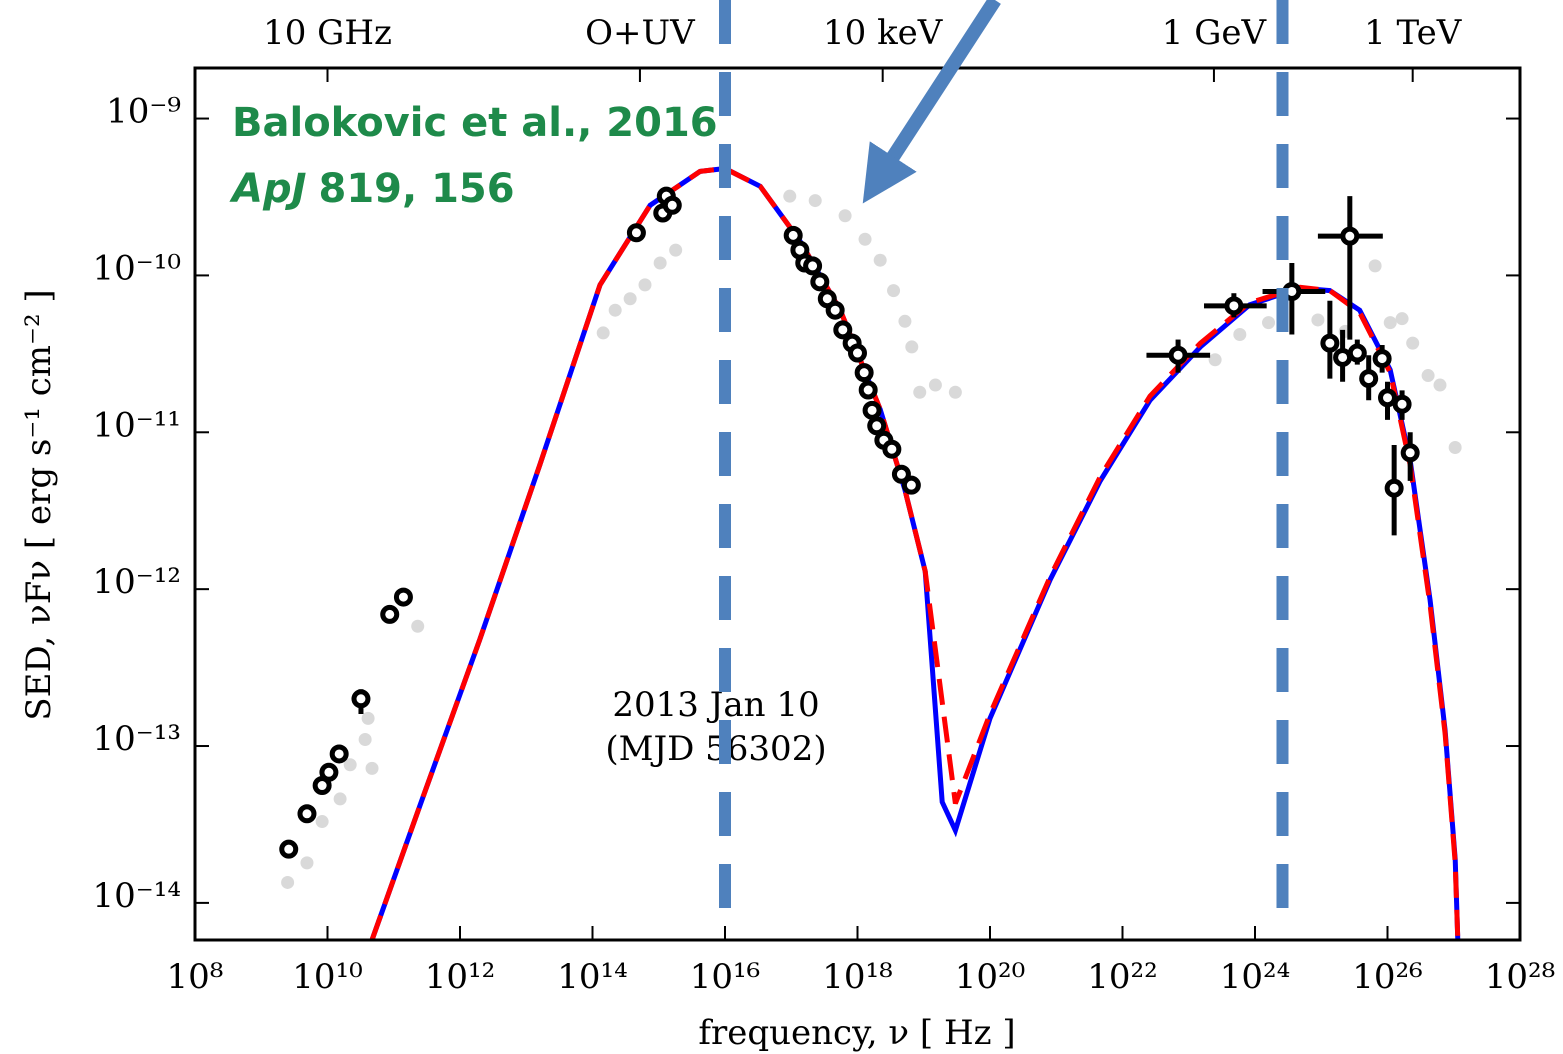  What do you see at coordinates (327, 977) in the screenshot?
I see `x-tick-label: 10¹⁰` at bounding box center [327, 977].